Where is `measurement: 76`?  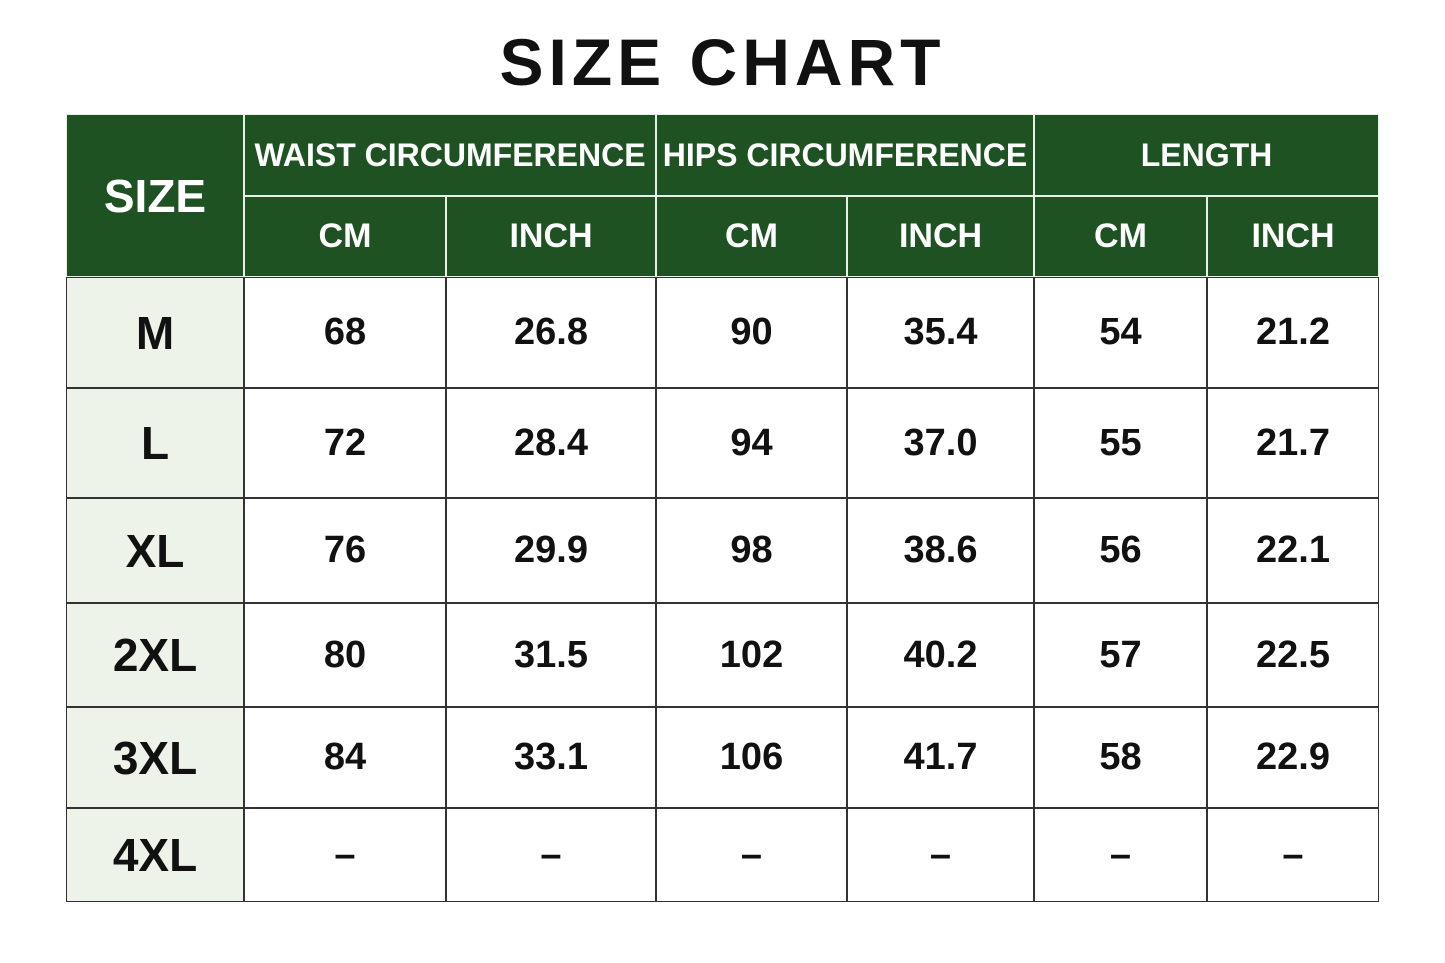
measurement: 76 is located at coordinates (345, 550).